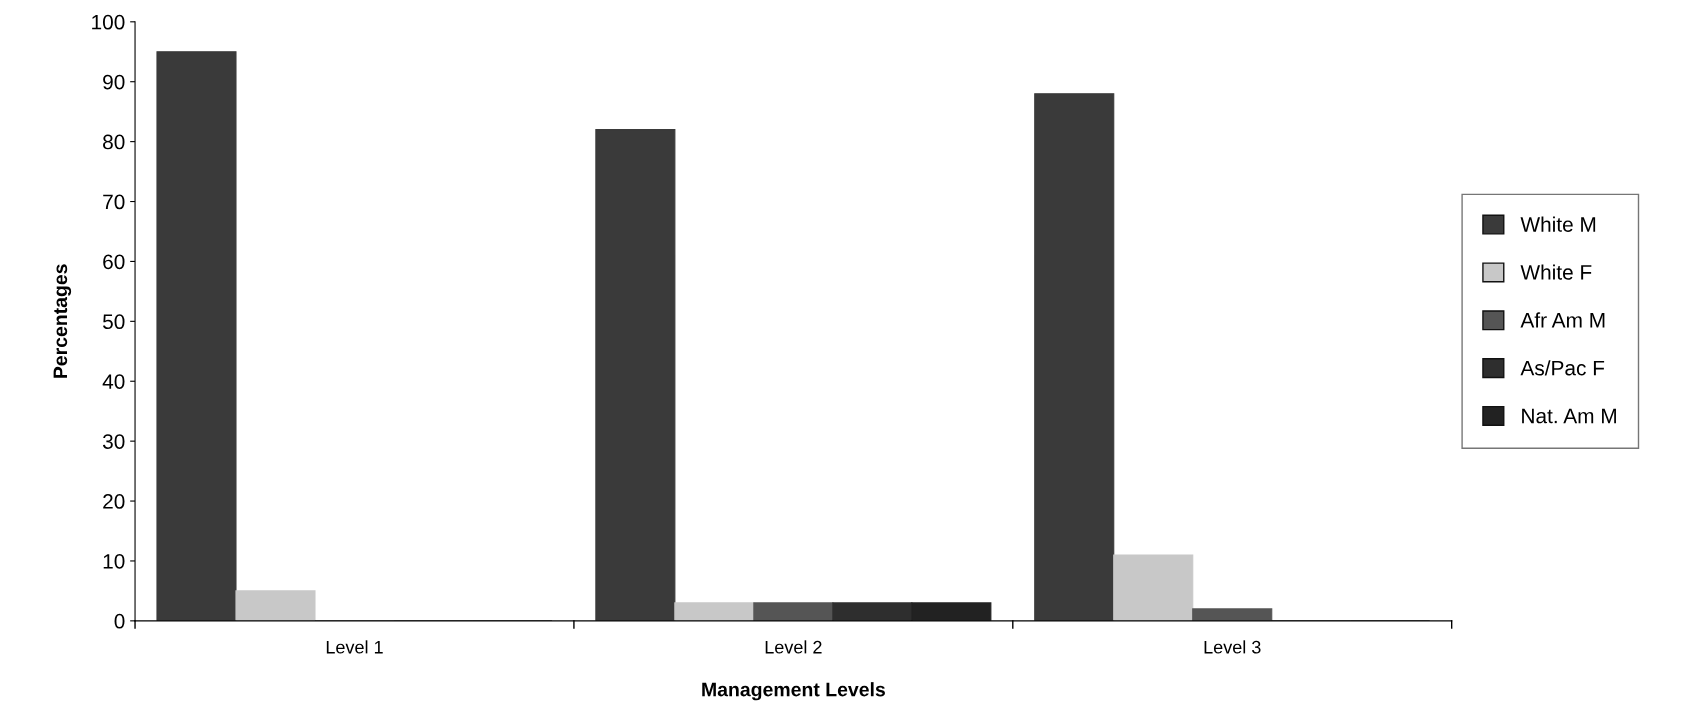  I want to click on x-tick-label: Level 2, so click(793, 647).